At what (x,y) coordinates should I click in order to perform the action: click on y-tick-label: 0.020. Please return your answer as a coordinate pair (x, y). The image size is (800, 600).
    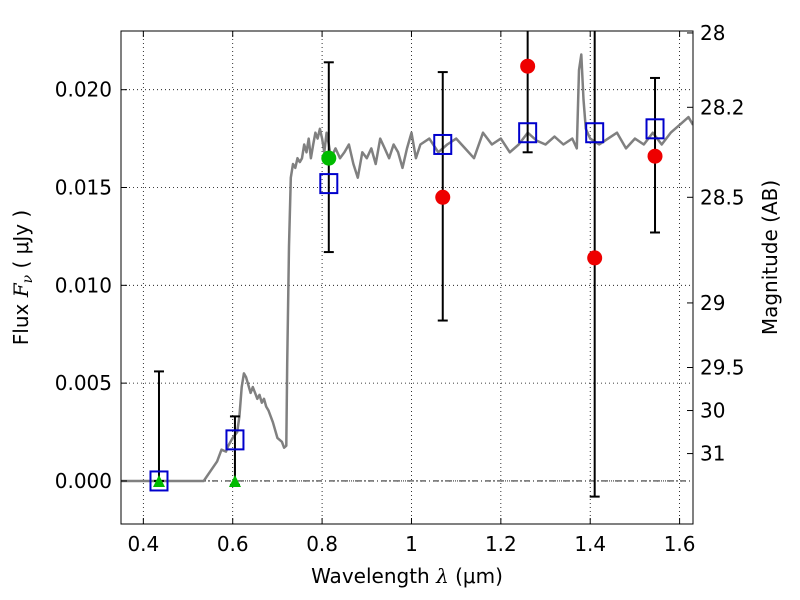
    Looking at the image, I should click on (83, 90).